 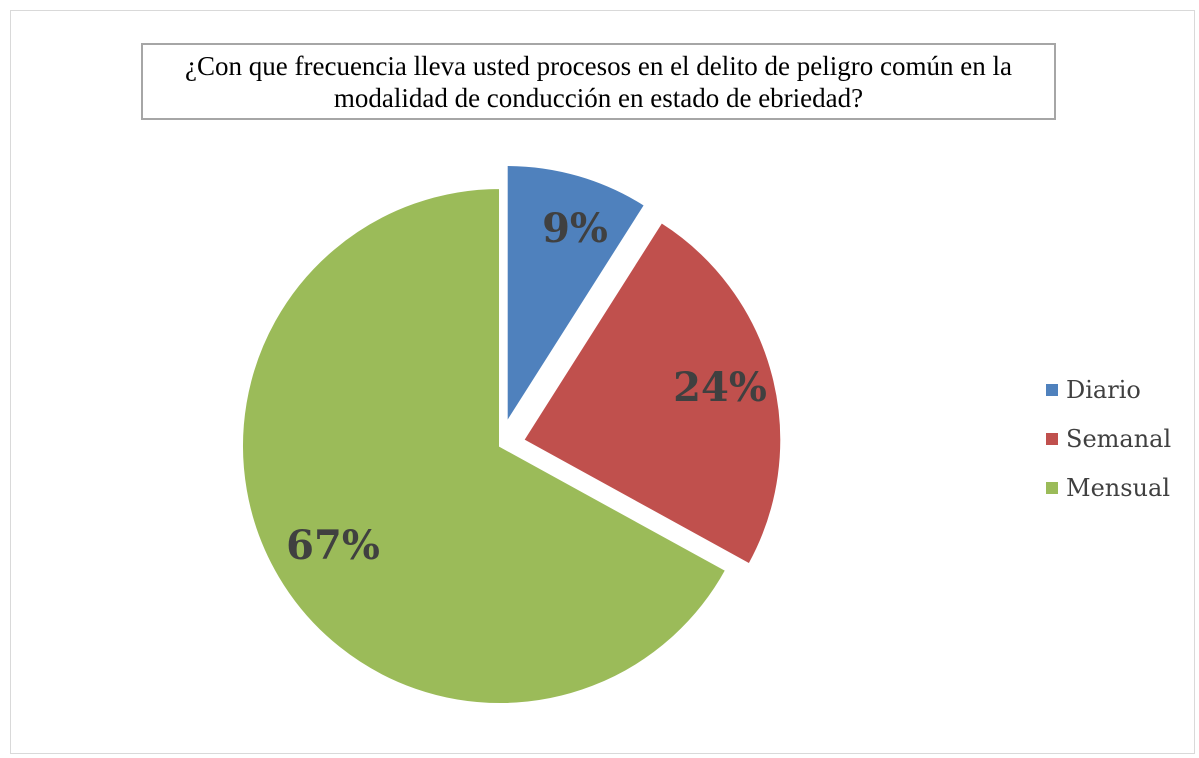 I want to click on legend: Diario Semanal Mensual, so click(x=1108, y=438).